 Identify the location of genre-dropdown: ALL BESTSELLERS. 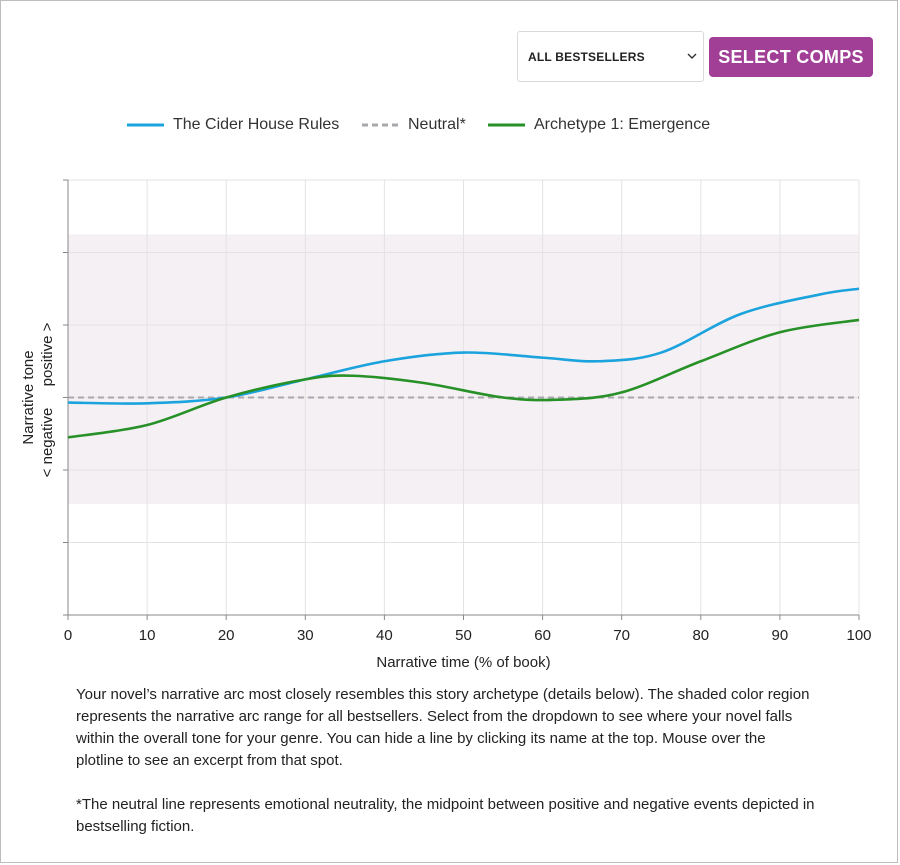
(610, 56).